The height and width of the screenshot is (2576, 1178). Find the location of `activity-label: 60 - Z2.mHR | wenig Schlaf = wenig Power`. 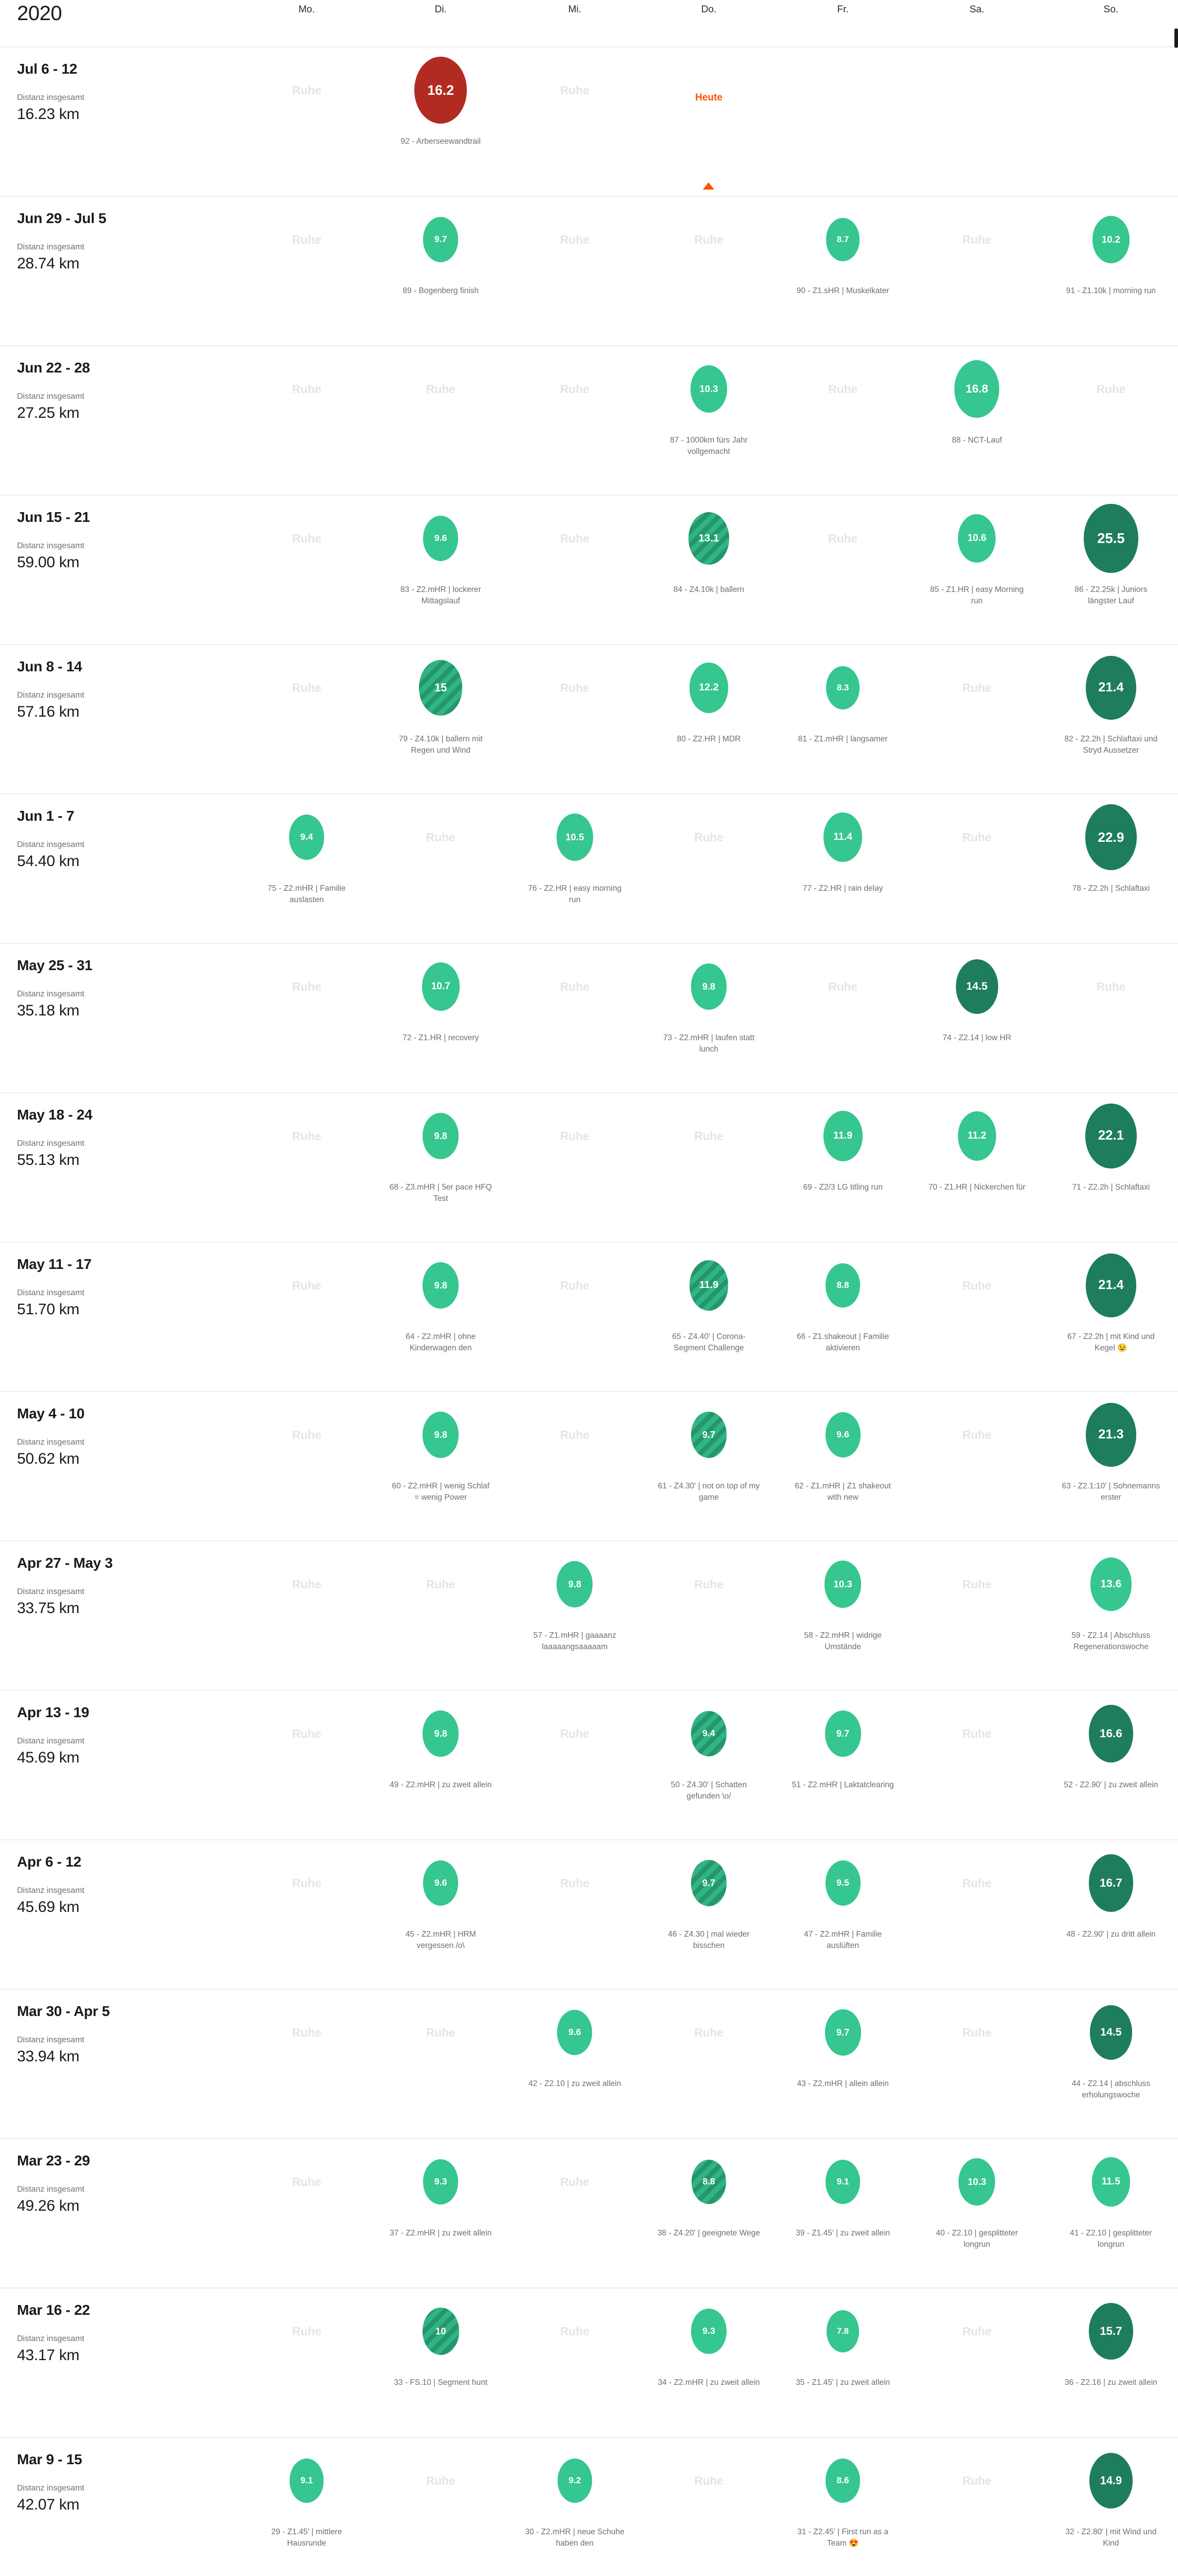

activity-label: 60 - Z2.mHR | wenig Schlaf = wenig Power is located at coordinates (441, 1492).